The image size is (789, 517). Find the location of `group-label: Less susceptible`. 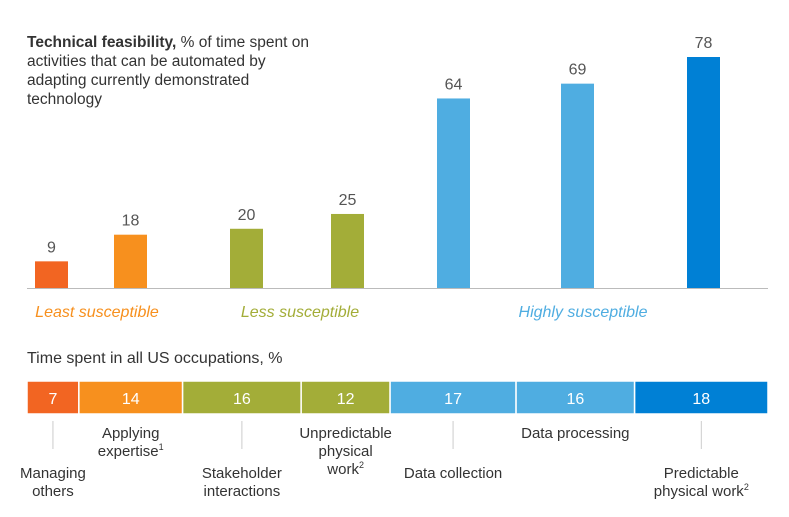

group-label: Less susceptible is located at coordinates (300, 312).